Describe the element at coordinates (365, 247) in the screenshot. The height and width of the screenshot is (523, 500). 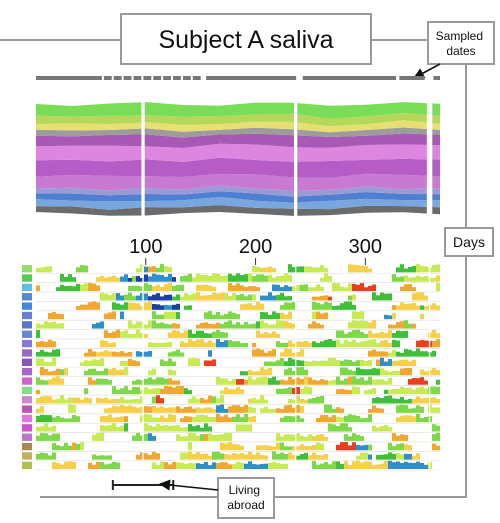
I see `x-tick-label: 300` at that location.